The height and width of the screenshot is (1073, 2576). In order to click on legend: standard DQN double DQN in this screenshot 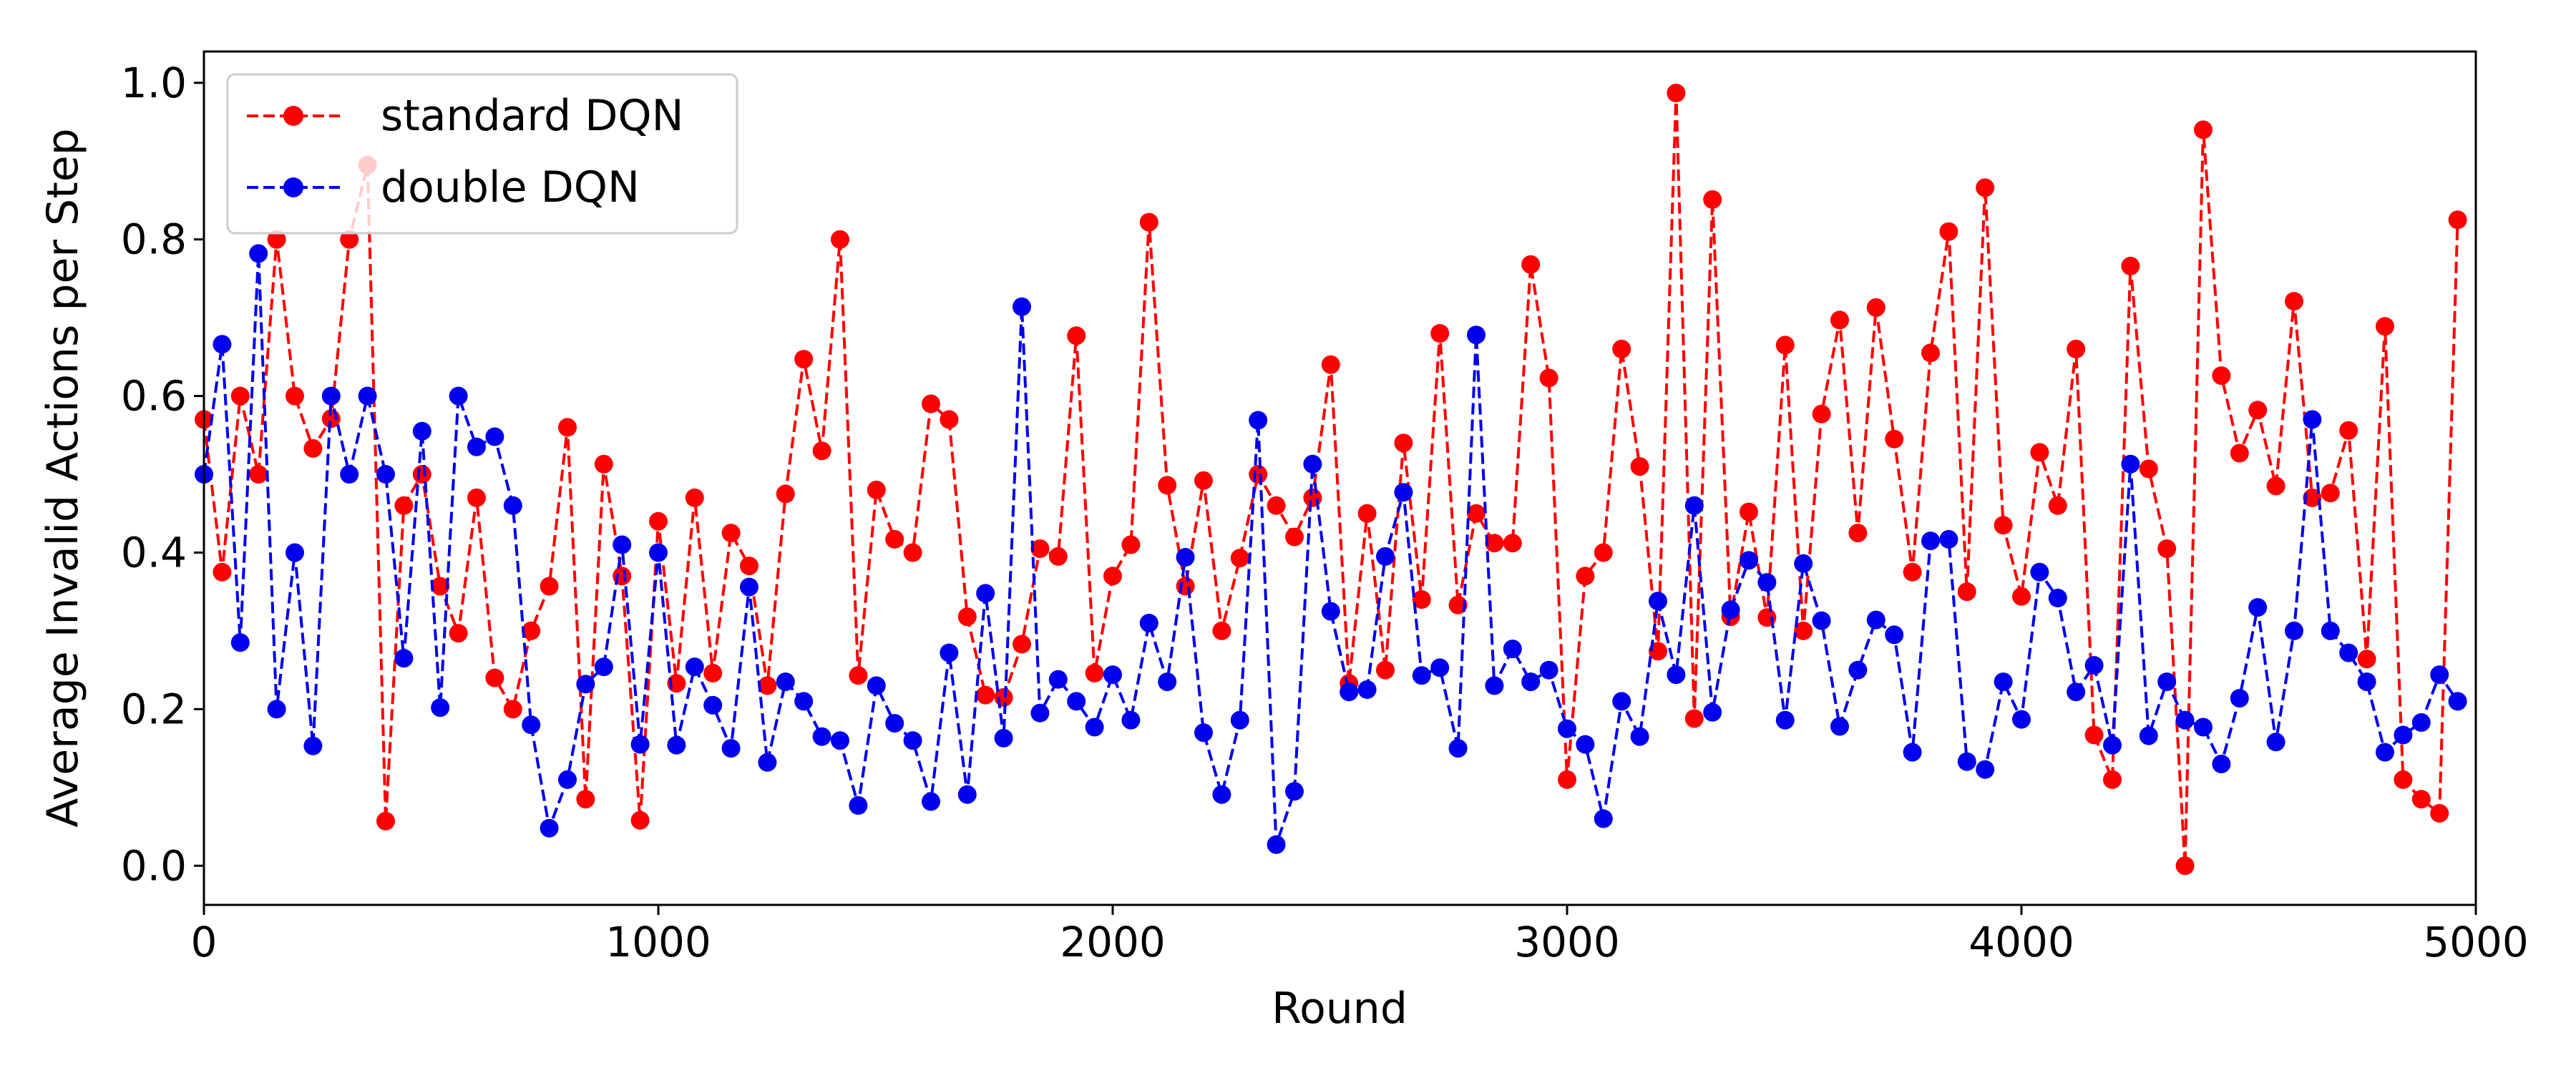, I will do `click(482, 154)`.